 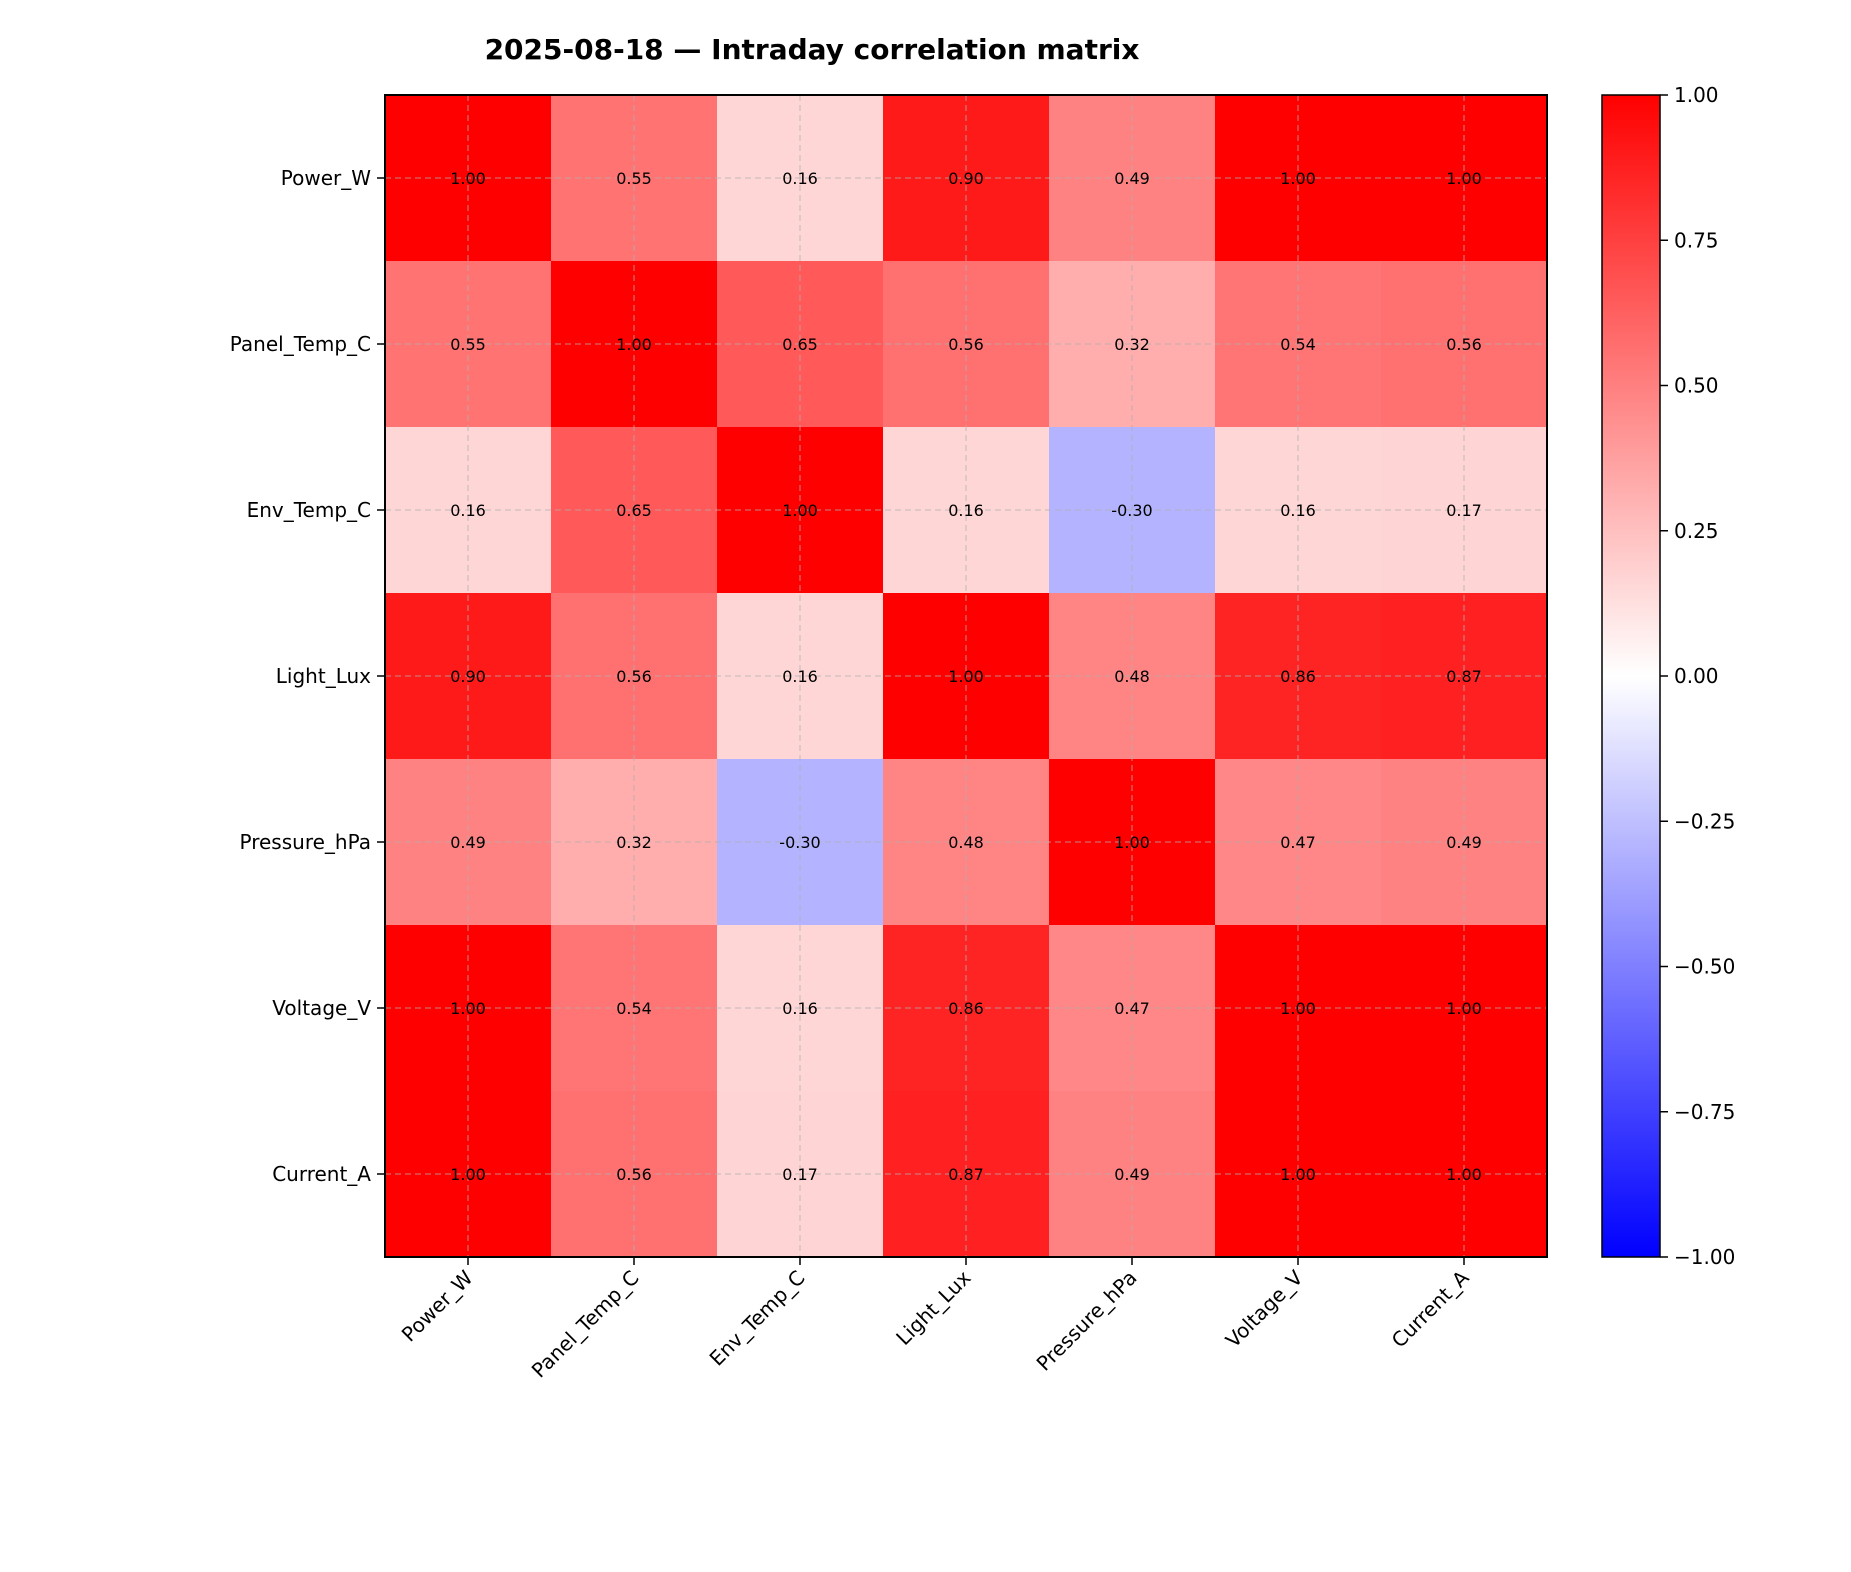 I want to click on y-tick-label: Power_W, so click(x=326, y=178).